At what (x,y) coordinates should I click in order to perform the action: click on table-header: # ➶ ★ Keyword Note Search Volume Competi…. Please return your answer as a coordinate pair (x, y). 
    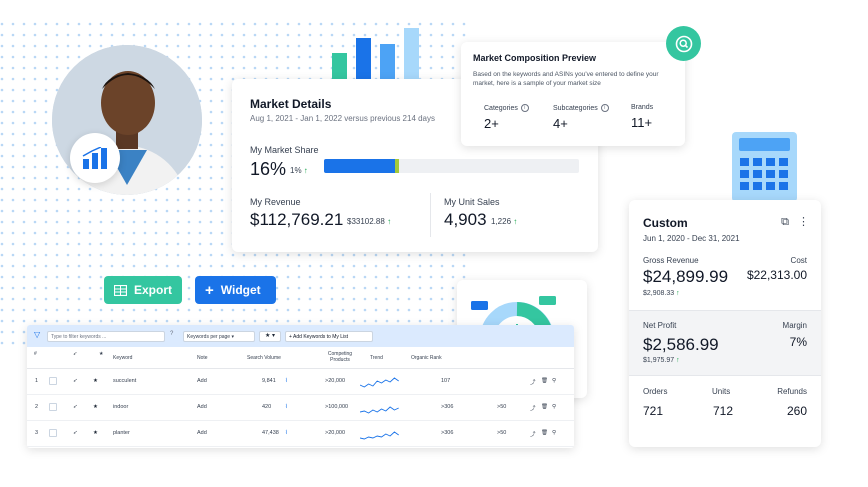
    Looking at the image, I should click on (300, 358).